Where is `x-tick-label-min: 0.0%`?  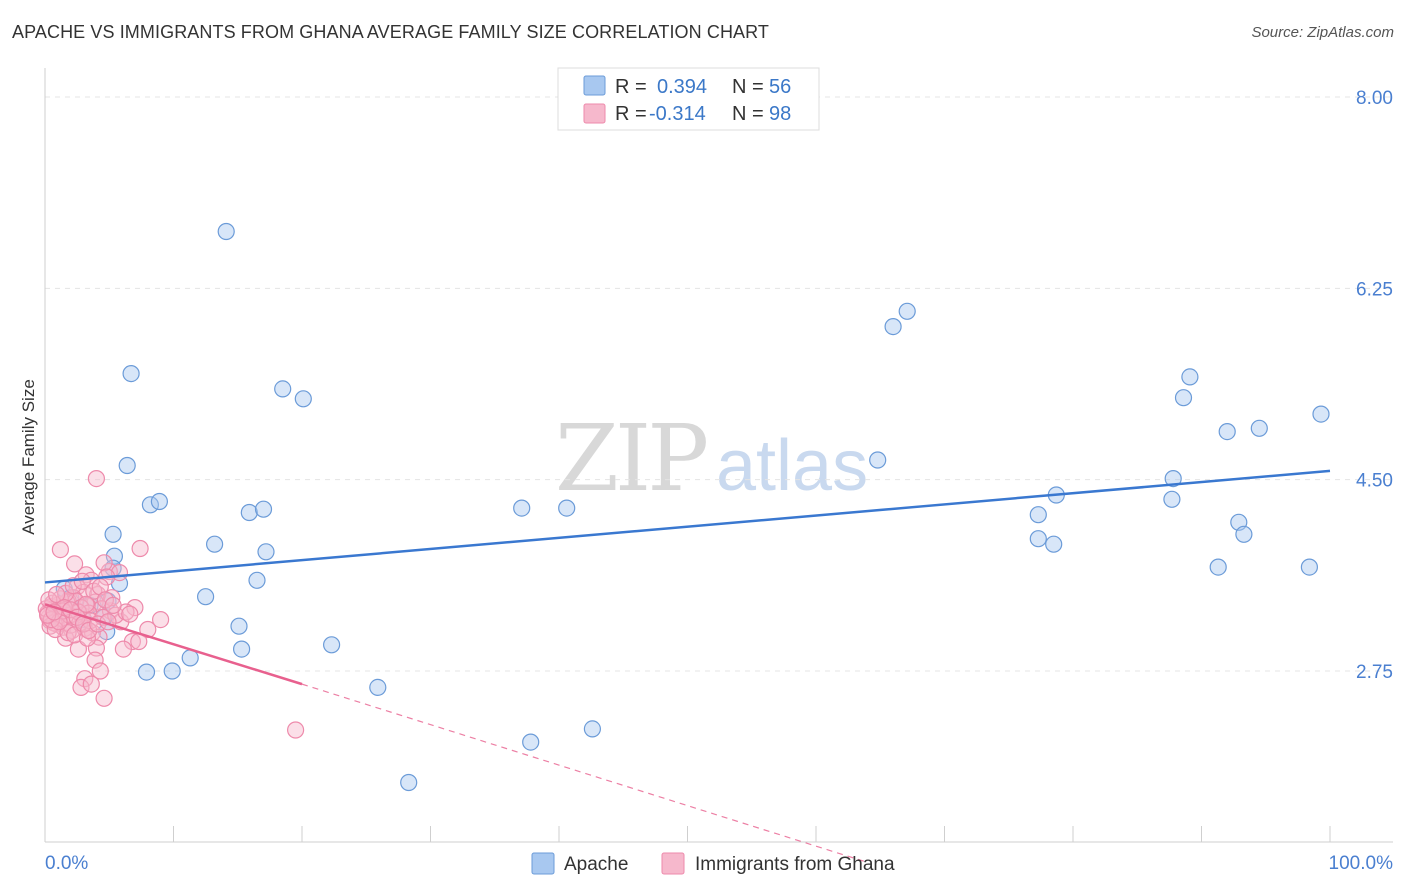
x-tick-label-min: 0.0% is located at coordinates (66, 863).